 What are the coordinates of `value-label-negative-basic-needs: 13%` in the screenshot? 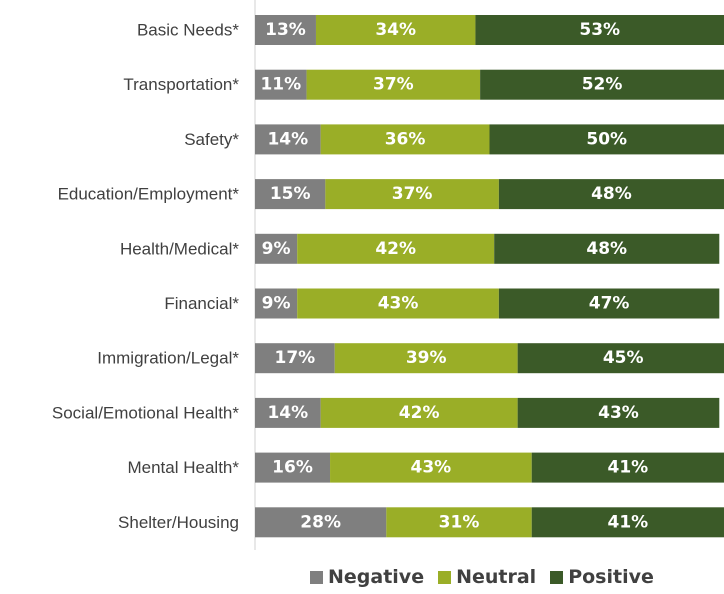 It's located at (285, 30).